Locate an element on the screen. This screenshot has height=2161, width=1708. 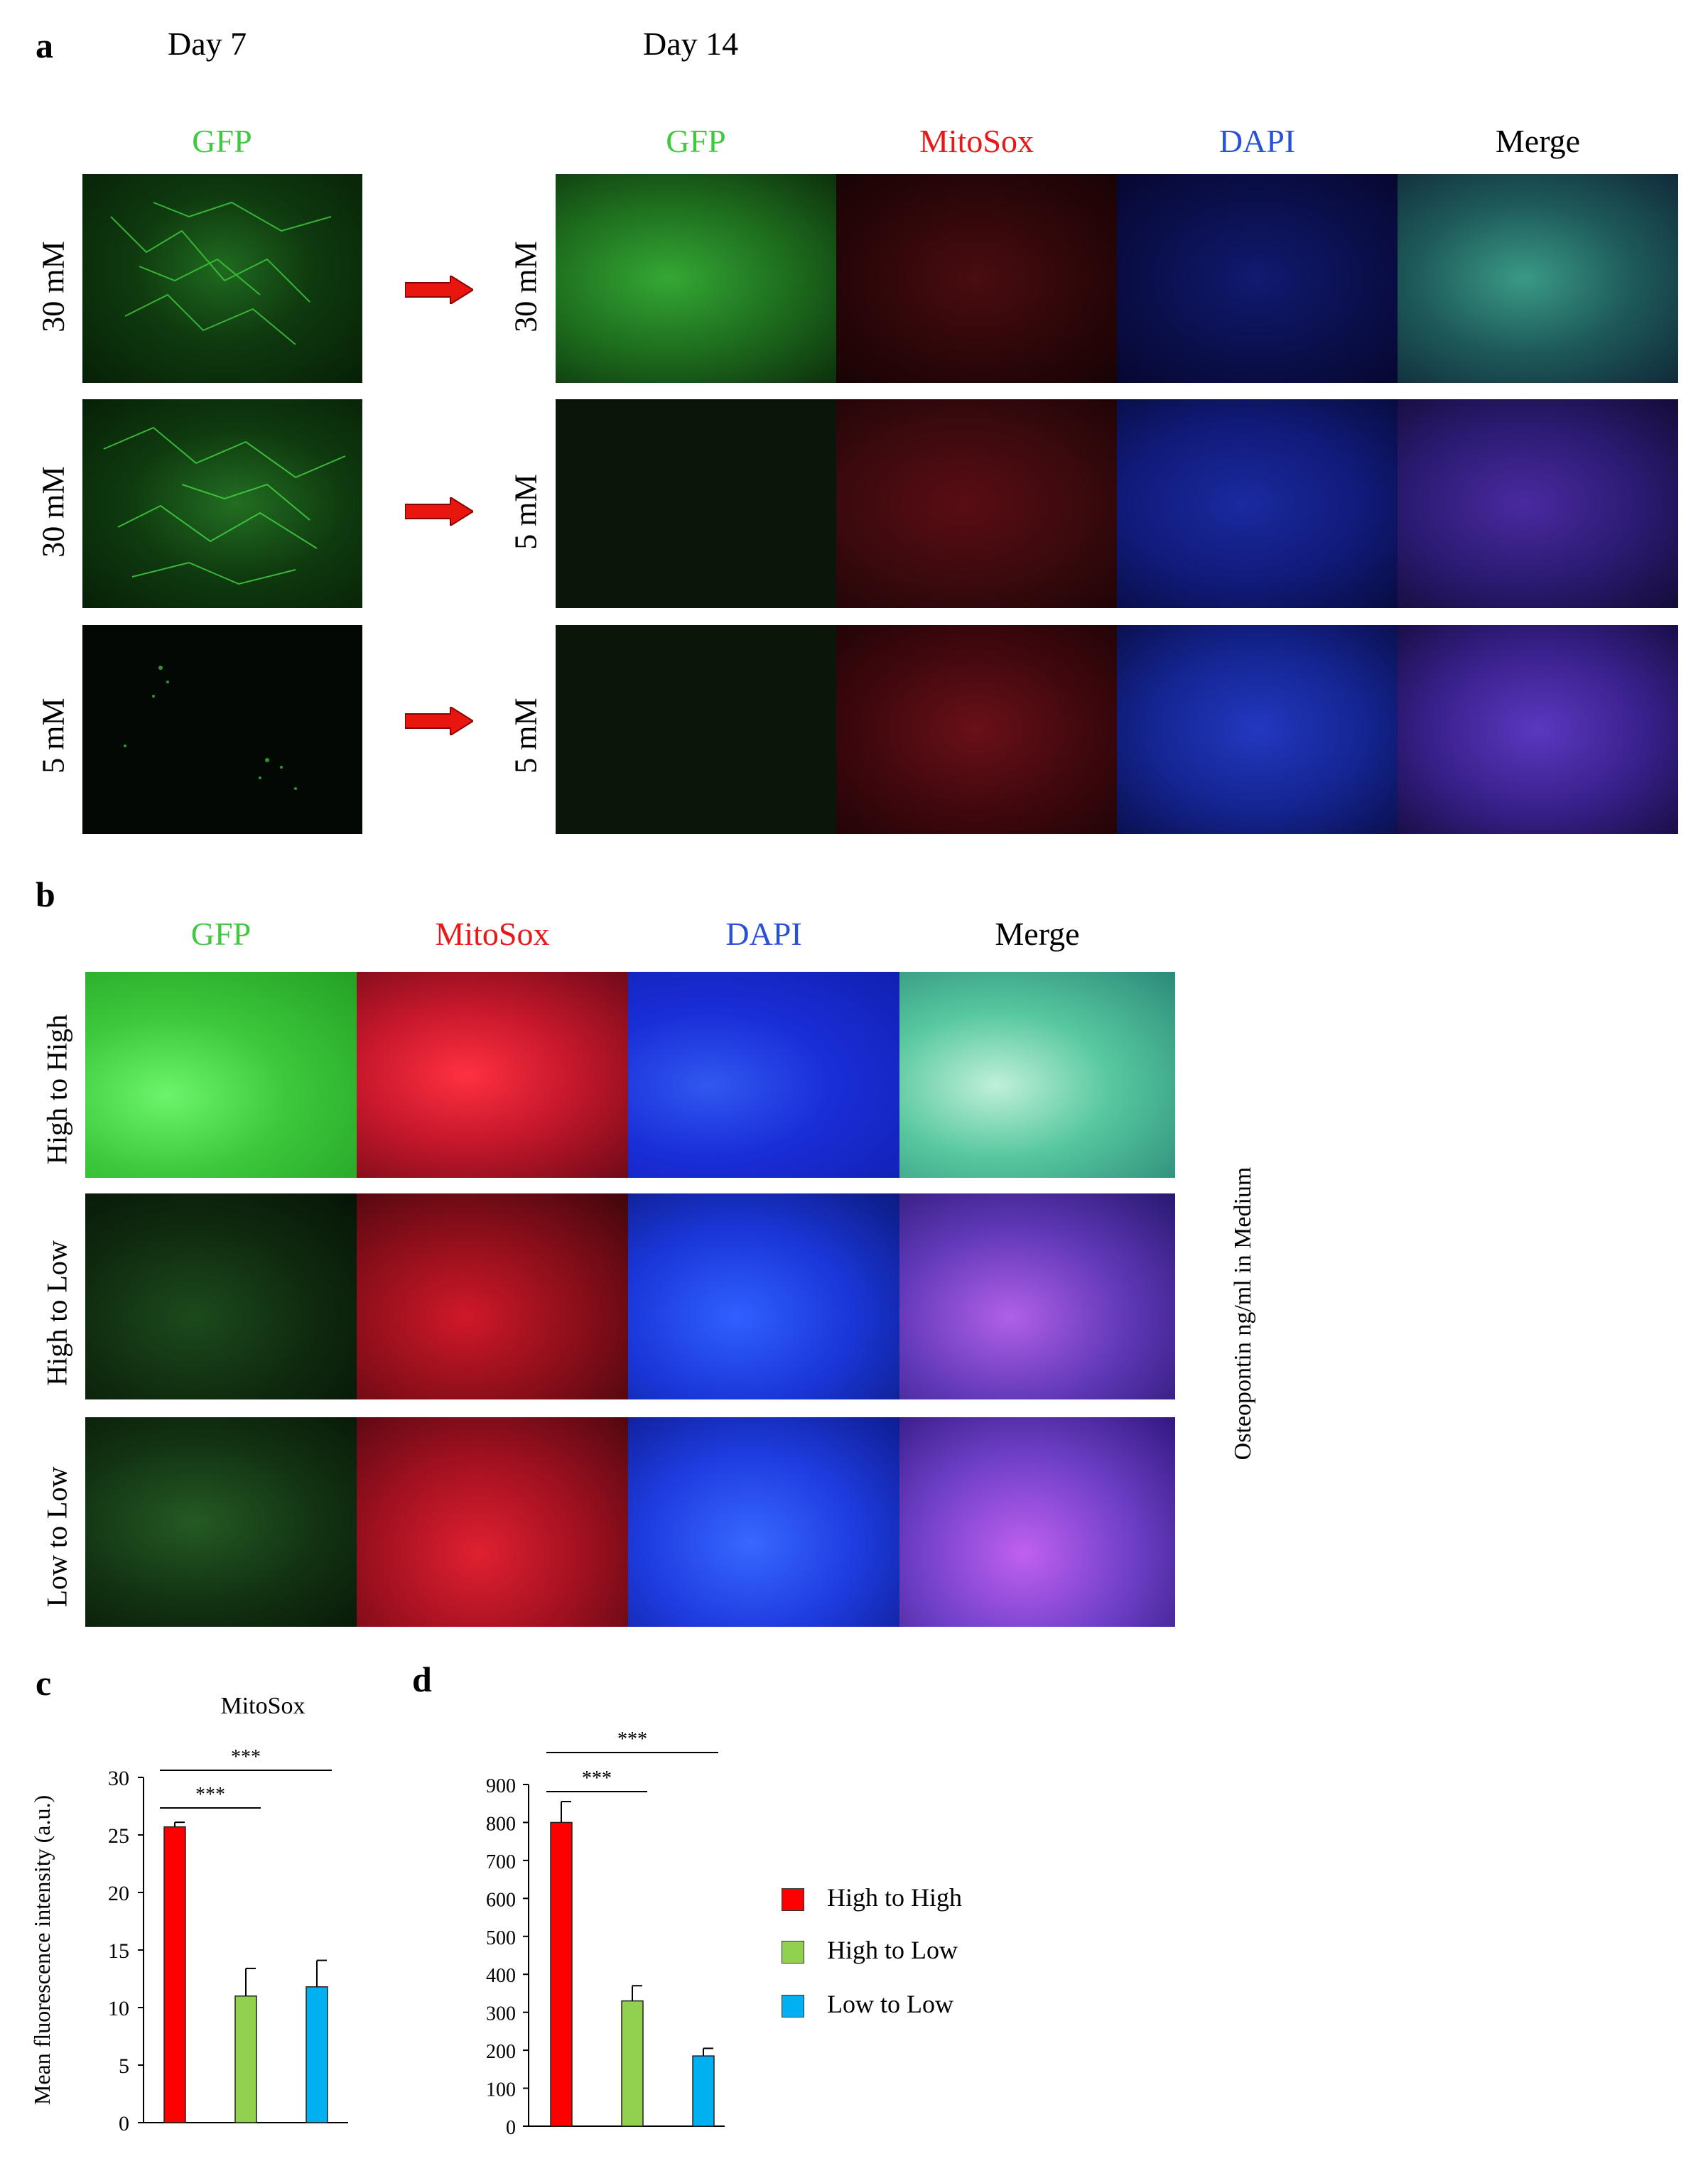
chart-d-ytick-label: 200 is located at coordinates (501, 2052).